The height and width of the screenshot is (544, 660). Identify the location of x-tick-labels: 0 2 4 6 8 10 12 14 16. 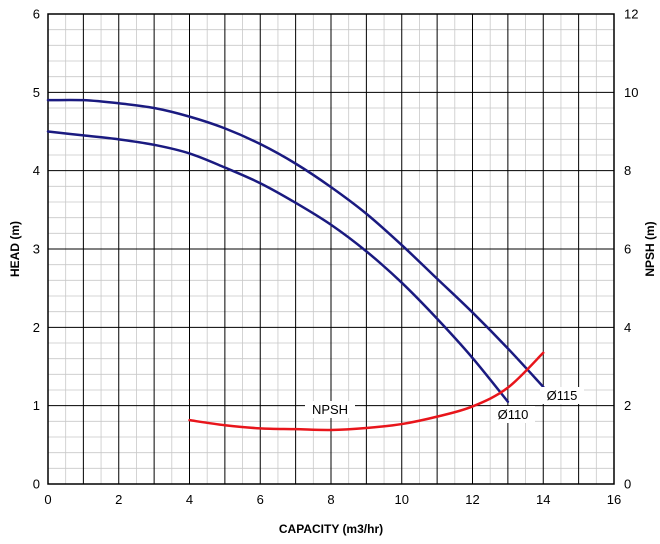
(332, 499).